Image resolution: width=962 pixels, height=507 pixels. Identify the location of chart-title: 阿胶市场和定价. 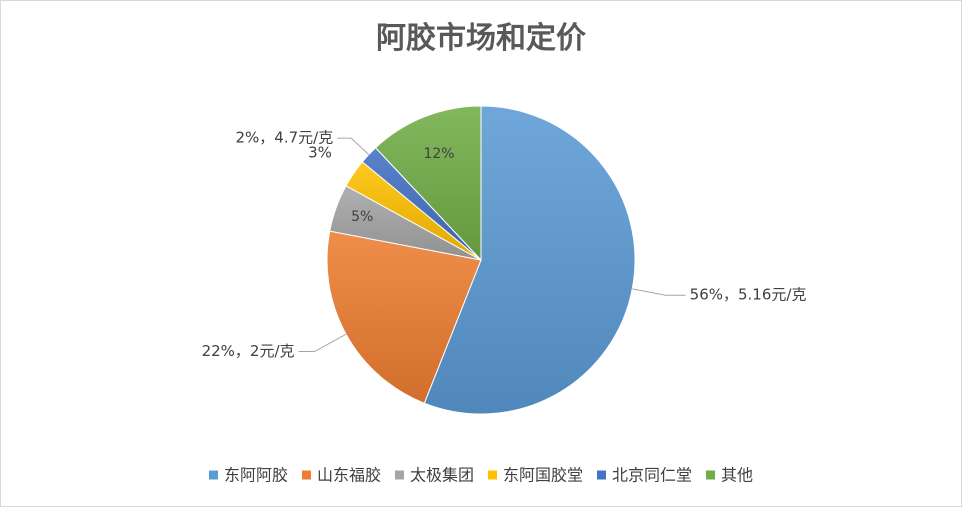
(481, 38).